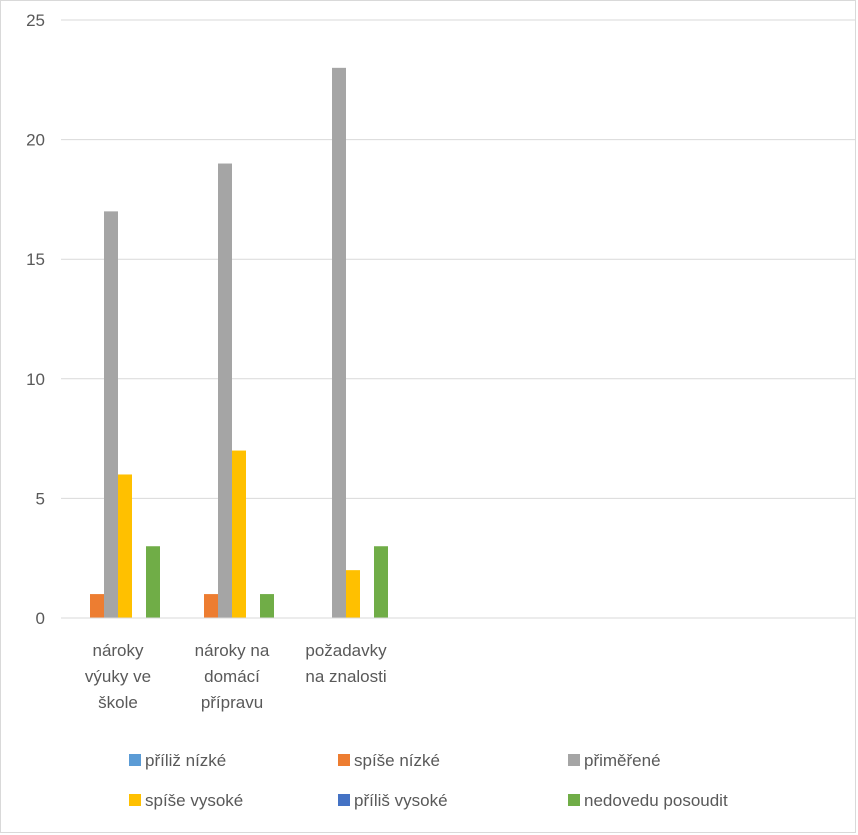  What do you see at coordinates (35, 379) in the screenshot?
I see `y-tick-label: 10` at bounding box center [35, 379].